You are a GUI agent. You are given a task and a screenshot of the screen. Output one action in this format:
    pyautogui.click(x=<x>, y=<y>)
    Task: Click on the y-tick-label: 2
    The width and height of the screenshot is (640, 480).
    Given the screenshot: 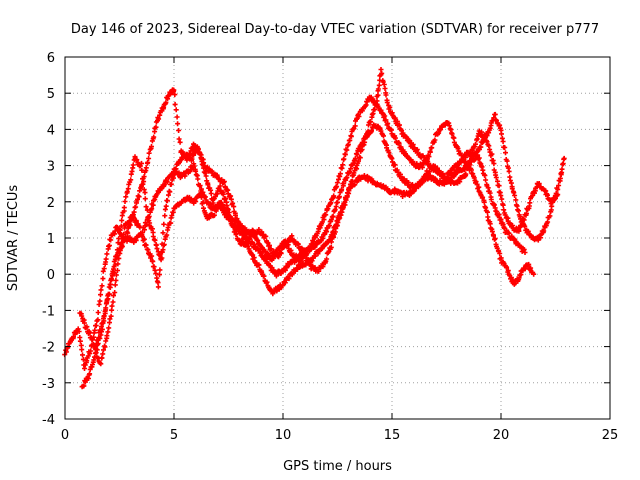 What is the action you would take?
    pyautogui.click(x=51, y=203)
    